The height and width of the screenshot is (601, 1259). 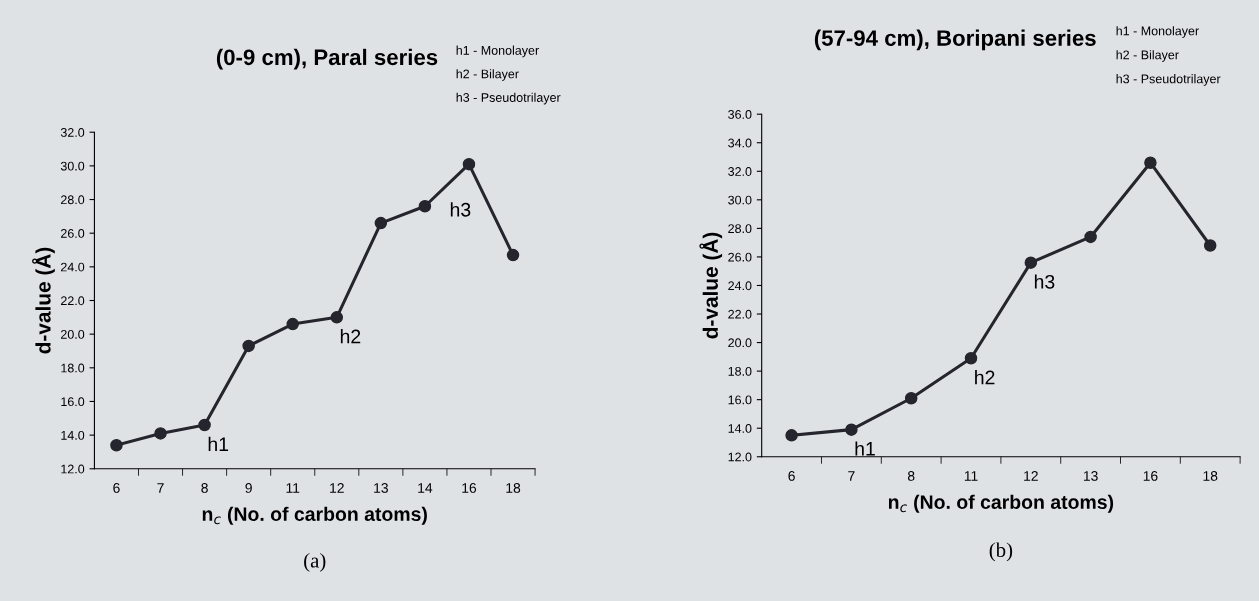 What do you see at coordinates (248, 488) in the screenshot?
I see `x-tick-label: 9` at bounding box center [248, 488].